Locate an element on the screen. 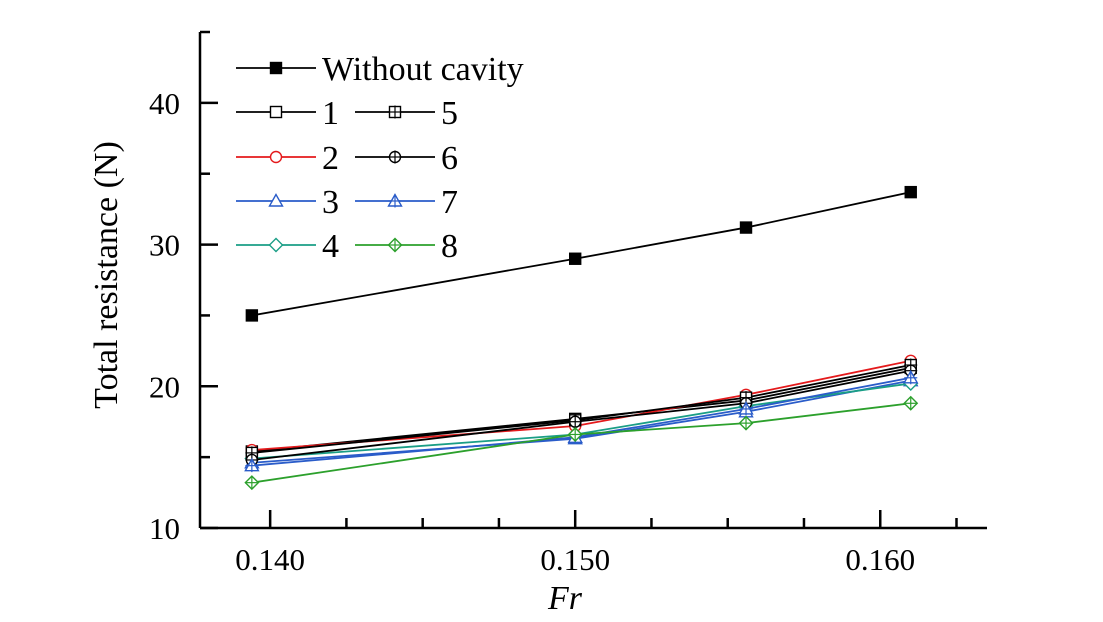 The width and height of the screenshot is (1103, 622). legend-label: 5 is located at coordinates (449, 113).